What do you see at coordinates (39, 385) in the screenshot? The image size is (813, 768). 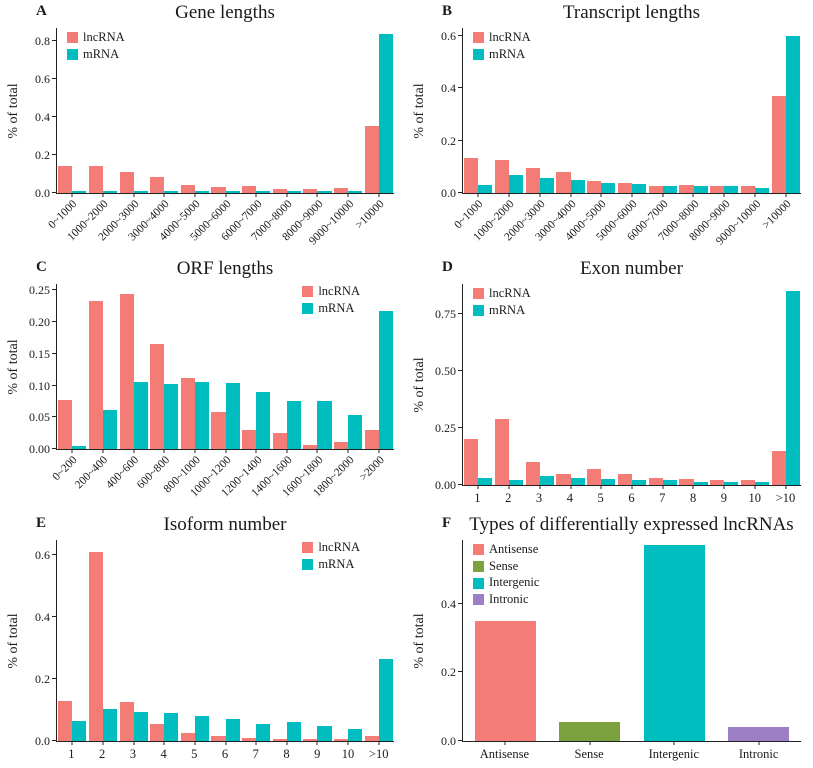 I see `y-tick-label: 0.10` at bounding box center [39, 385].